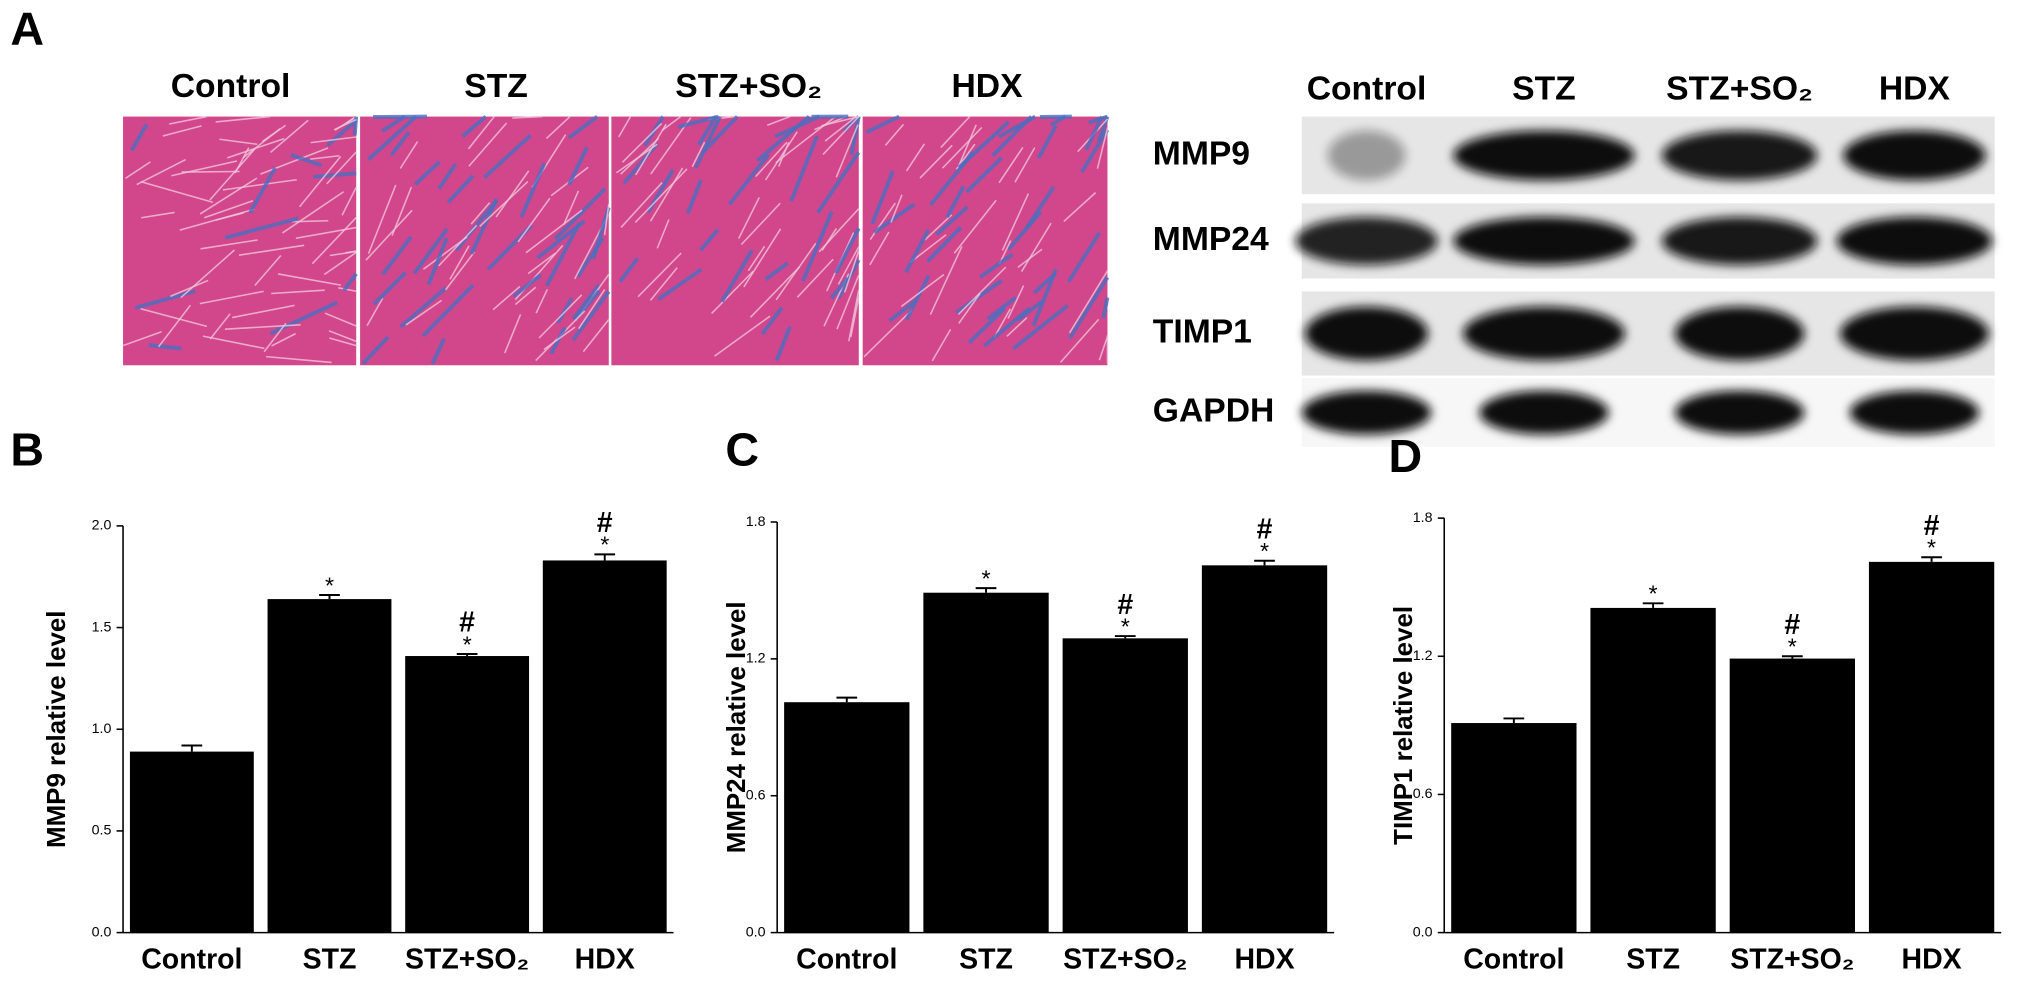 The image size is (2031, 987). What do you see at coordinates (1125, 960) in the screenshot?
I see `x-tick-label: STZ+SO₂` at bounding box center [1125, 960].